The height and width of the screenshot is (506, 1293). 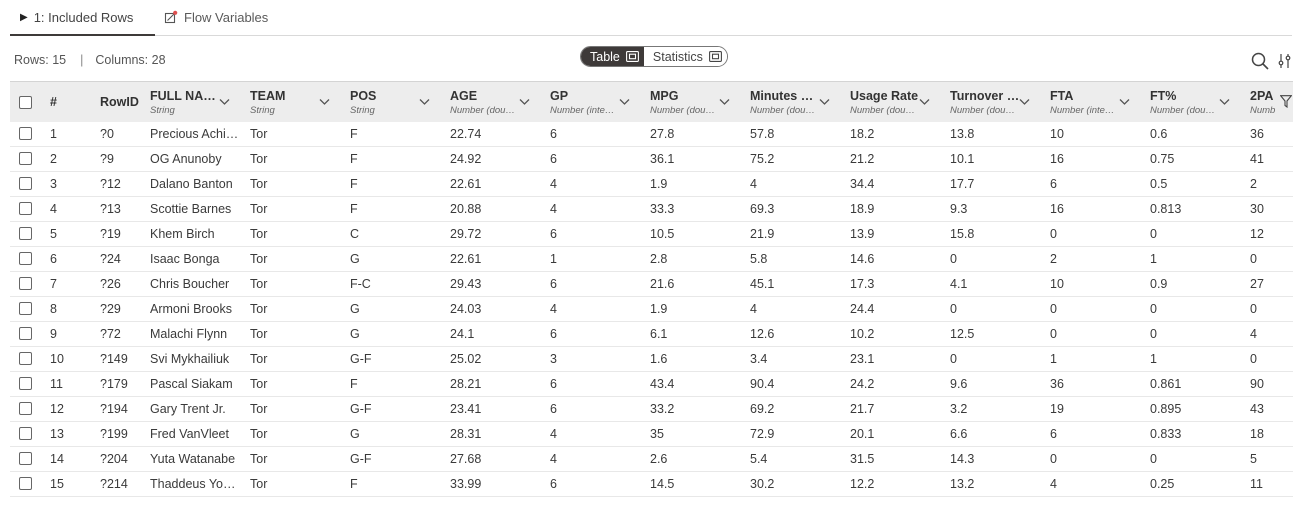 I want to click on column-header-full-name: FULL NA… String, so click(x=183, y=102).